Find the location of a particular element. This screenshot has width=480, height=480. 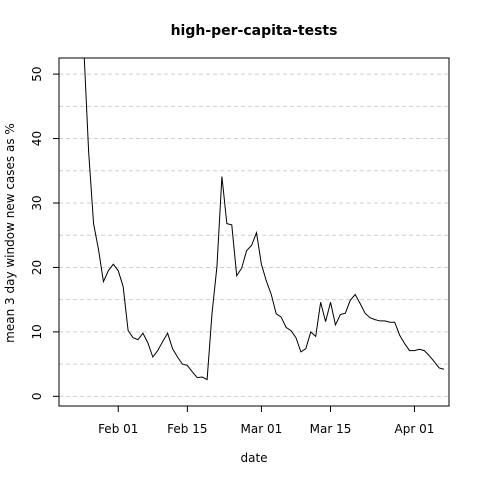

x-tick-label: Feb 15 is located at coordinates (187, 429).